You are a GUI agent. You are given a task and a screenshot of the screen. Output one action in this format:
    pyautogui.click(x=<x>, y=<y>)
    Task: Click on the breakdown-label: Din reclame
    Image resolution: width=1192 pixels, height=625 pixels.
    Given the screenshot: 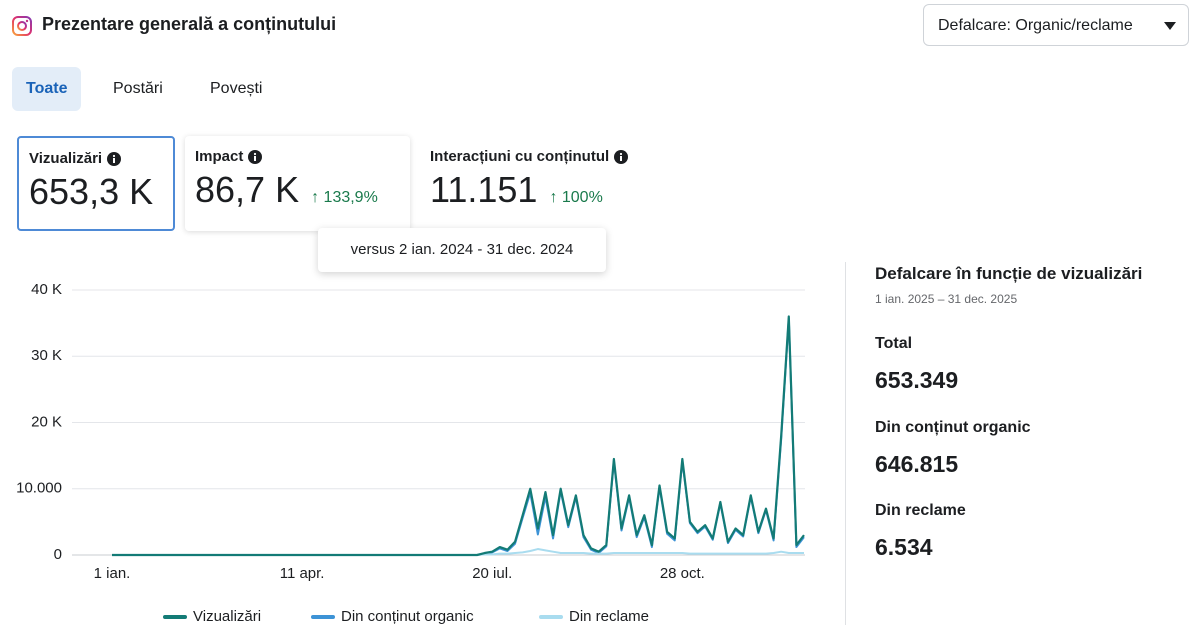 What is the action you would take?
    pyautogui.click(x=920, y=510)
    